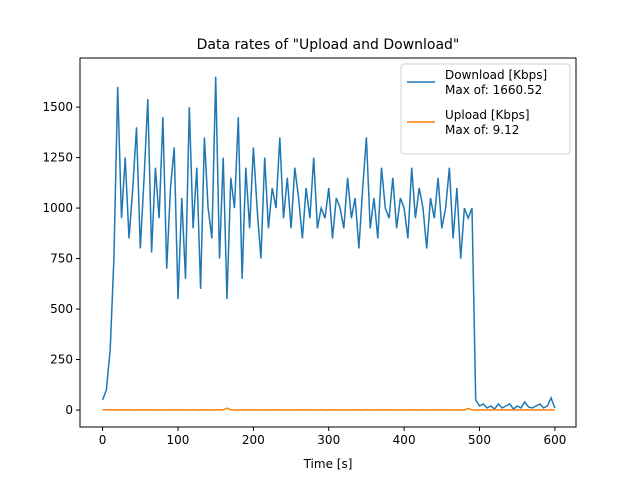  I want to click on legend-max: Max of: 9.12, so click(482, 130).